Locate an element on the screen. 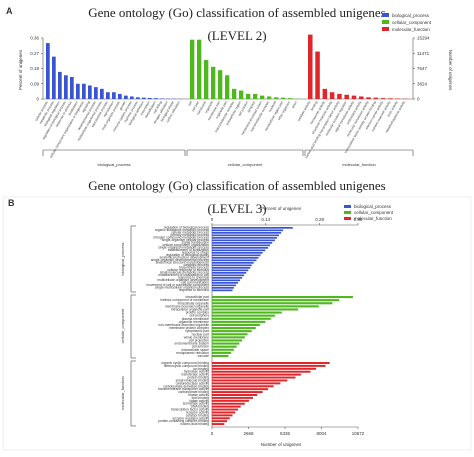 This screenshot has width=474, height=457. legend-a-swatch-bp is located at coordinates (385, 15).